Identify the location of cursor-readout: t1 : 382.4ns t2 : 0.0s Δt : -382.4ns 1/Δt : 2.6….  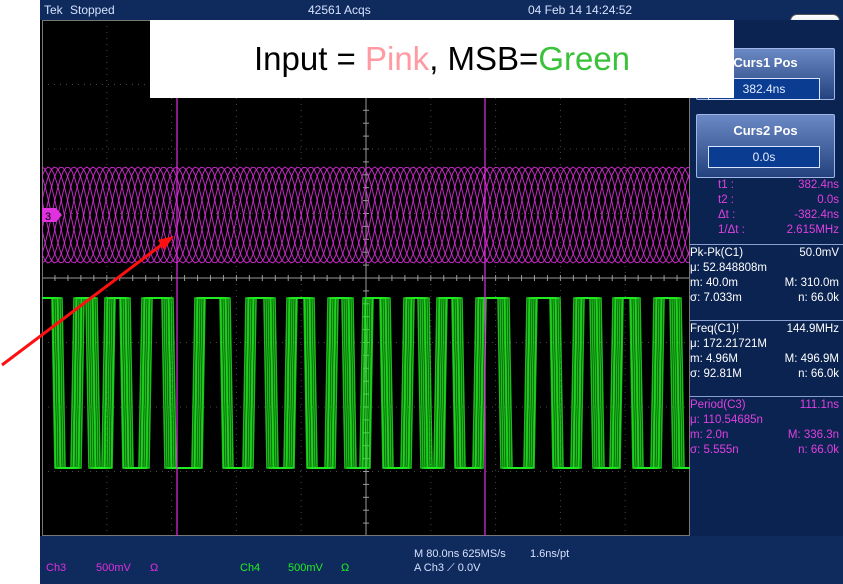
(769, 208).